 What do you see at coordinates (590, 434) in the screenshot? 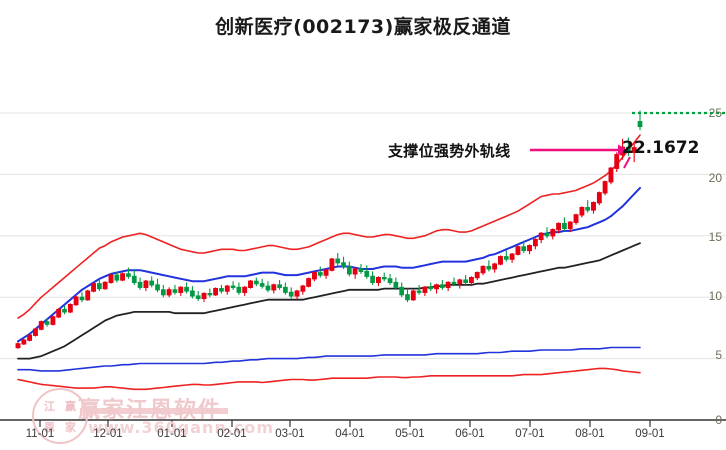
I see `x-axis-tick-label: 08-01` at bounding box center [590, 434].